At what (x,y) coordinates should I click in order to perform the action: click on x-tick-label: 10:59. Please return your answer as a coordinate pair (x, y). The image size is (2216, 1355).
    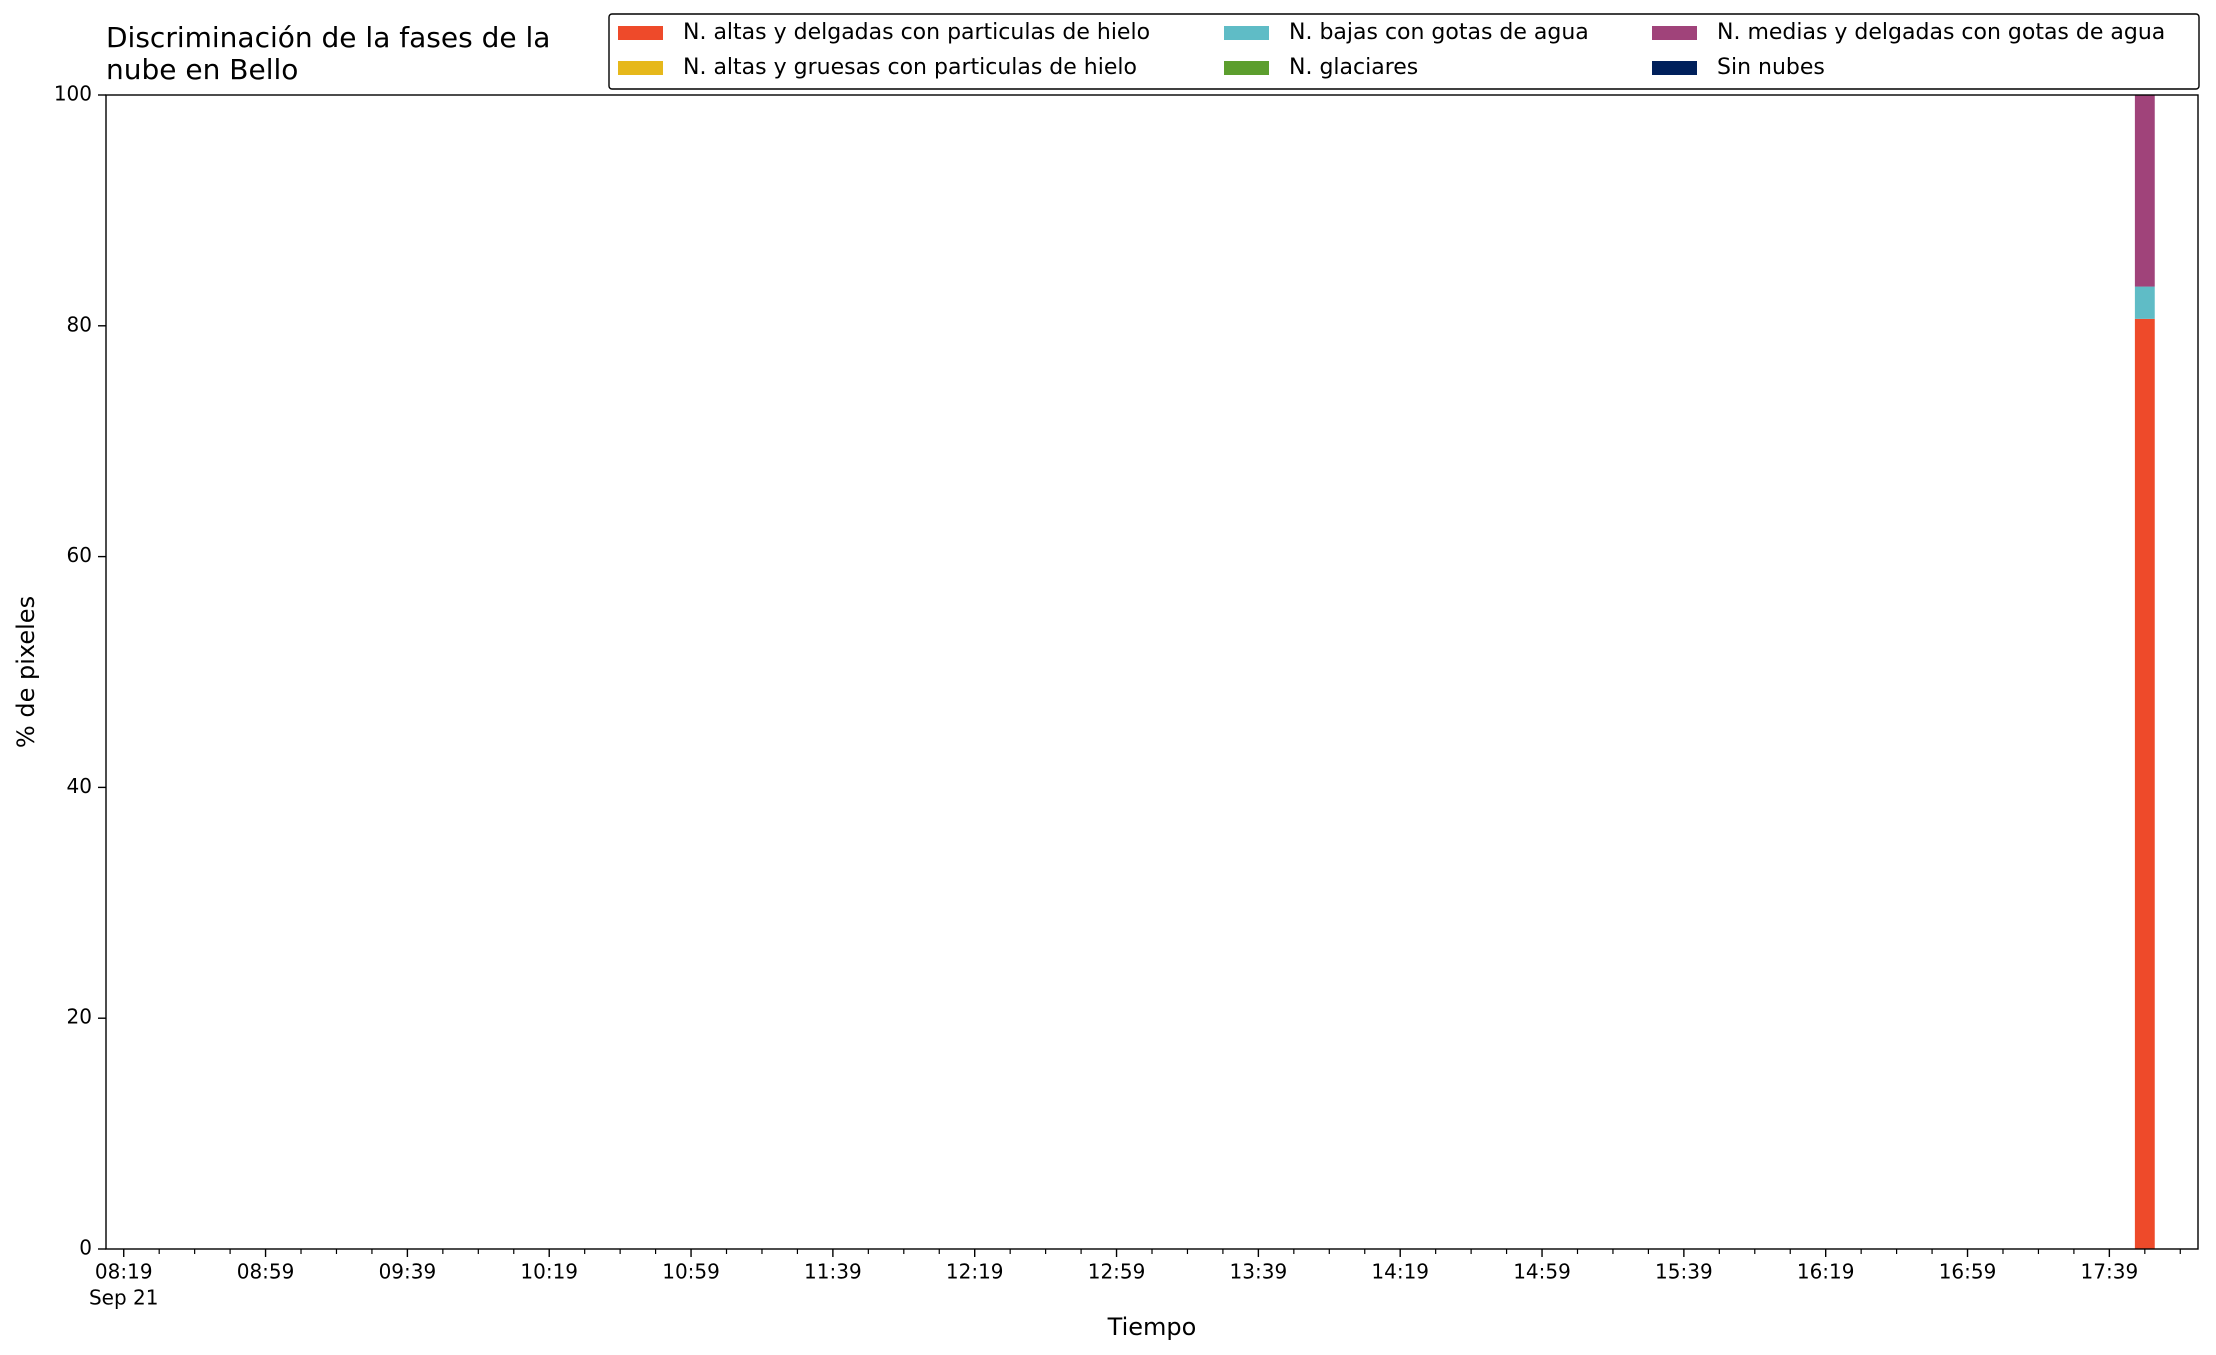
    Looking at the image, I should click on (691, 1272).